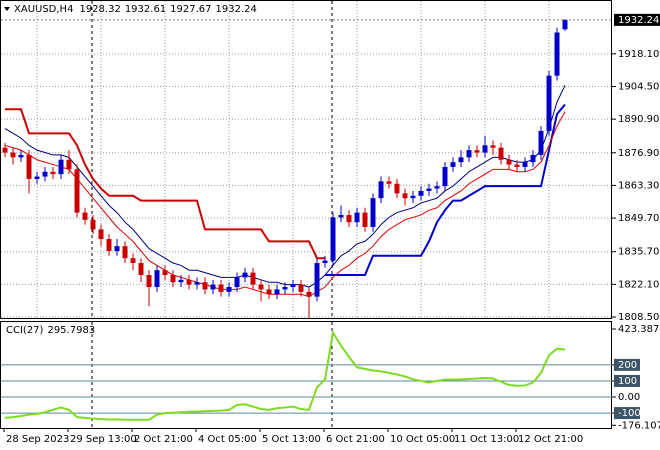  I want to click on x-tick-label: 11 Oct 13:00, so click(486, 439).